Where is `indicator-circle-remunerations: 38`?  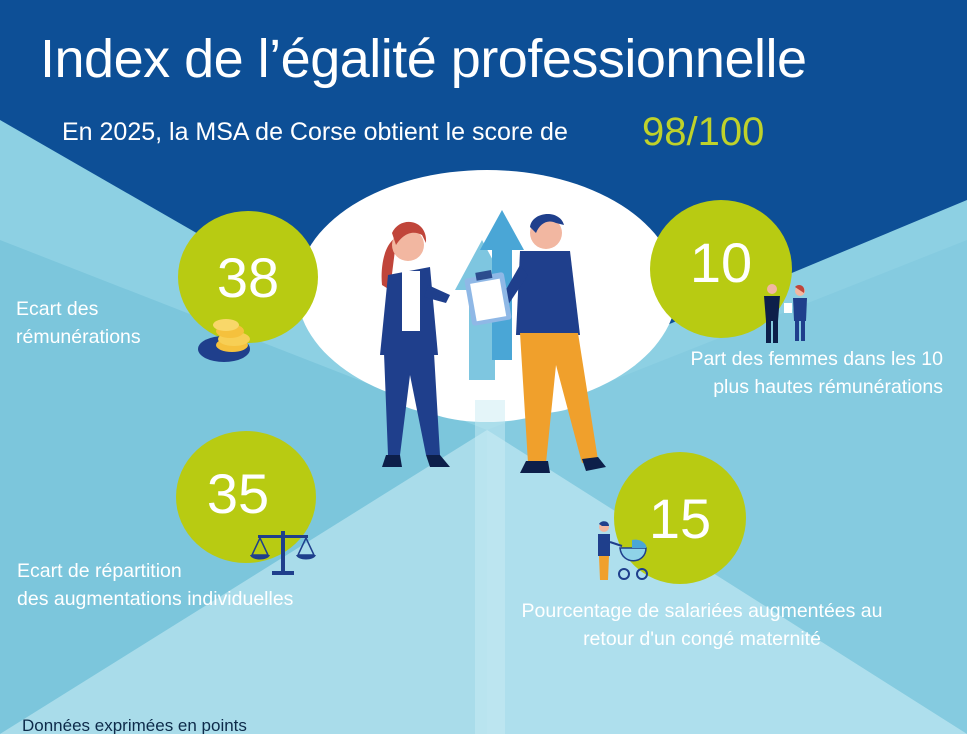
indicator-circle-remunerations: 38 is located at coordinates (248, 277).